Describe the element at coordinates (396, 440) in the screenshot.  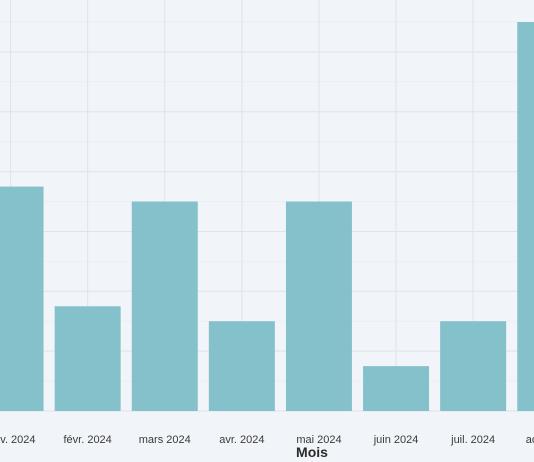
I see `x-tick-label: juin 2024` at that location.